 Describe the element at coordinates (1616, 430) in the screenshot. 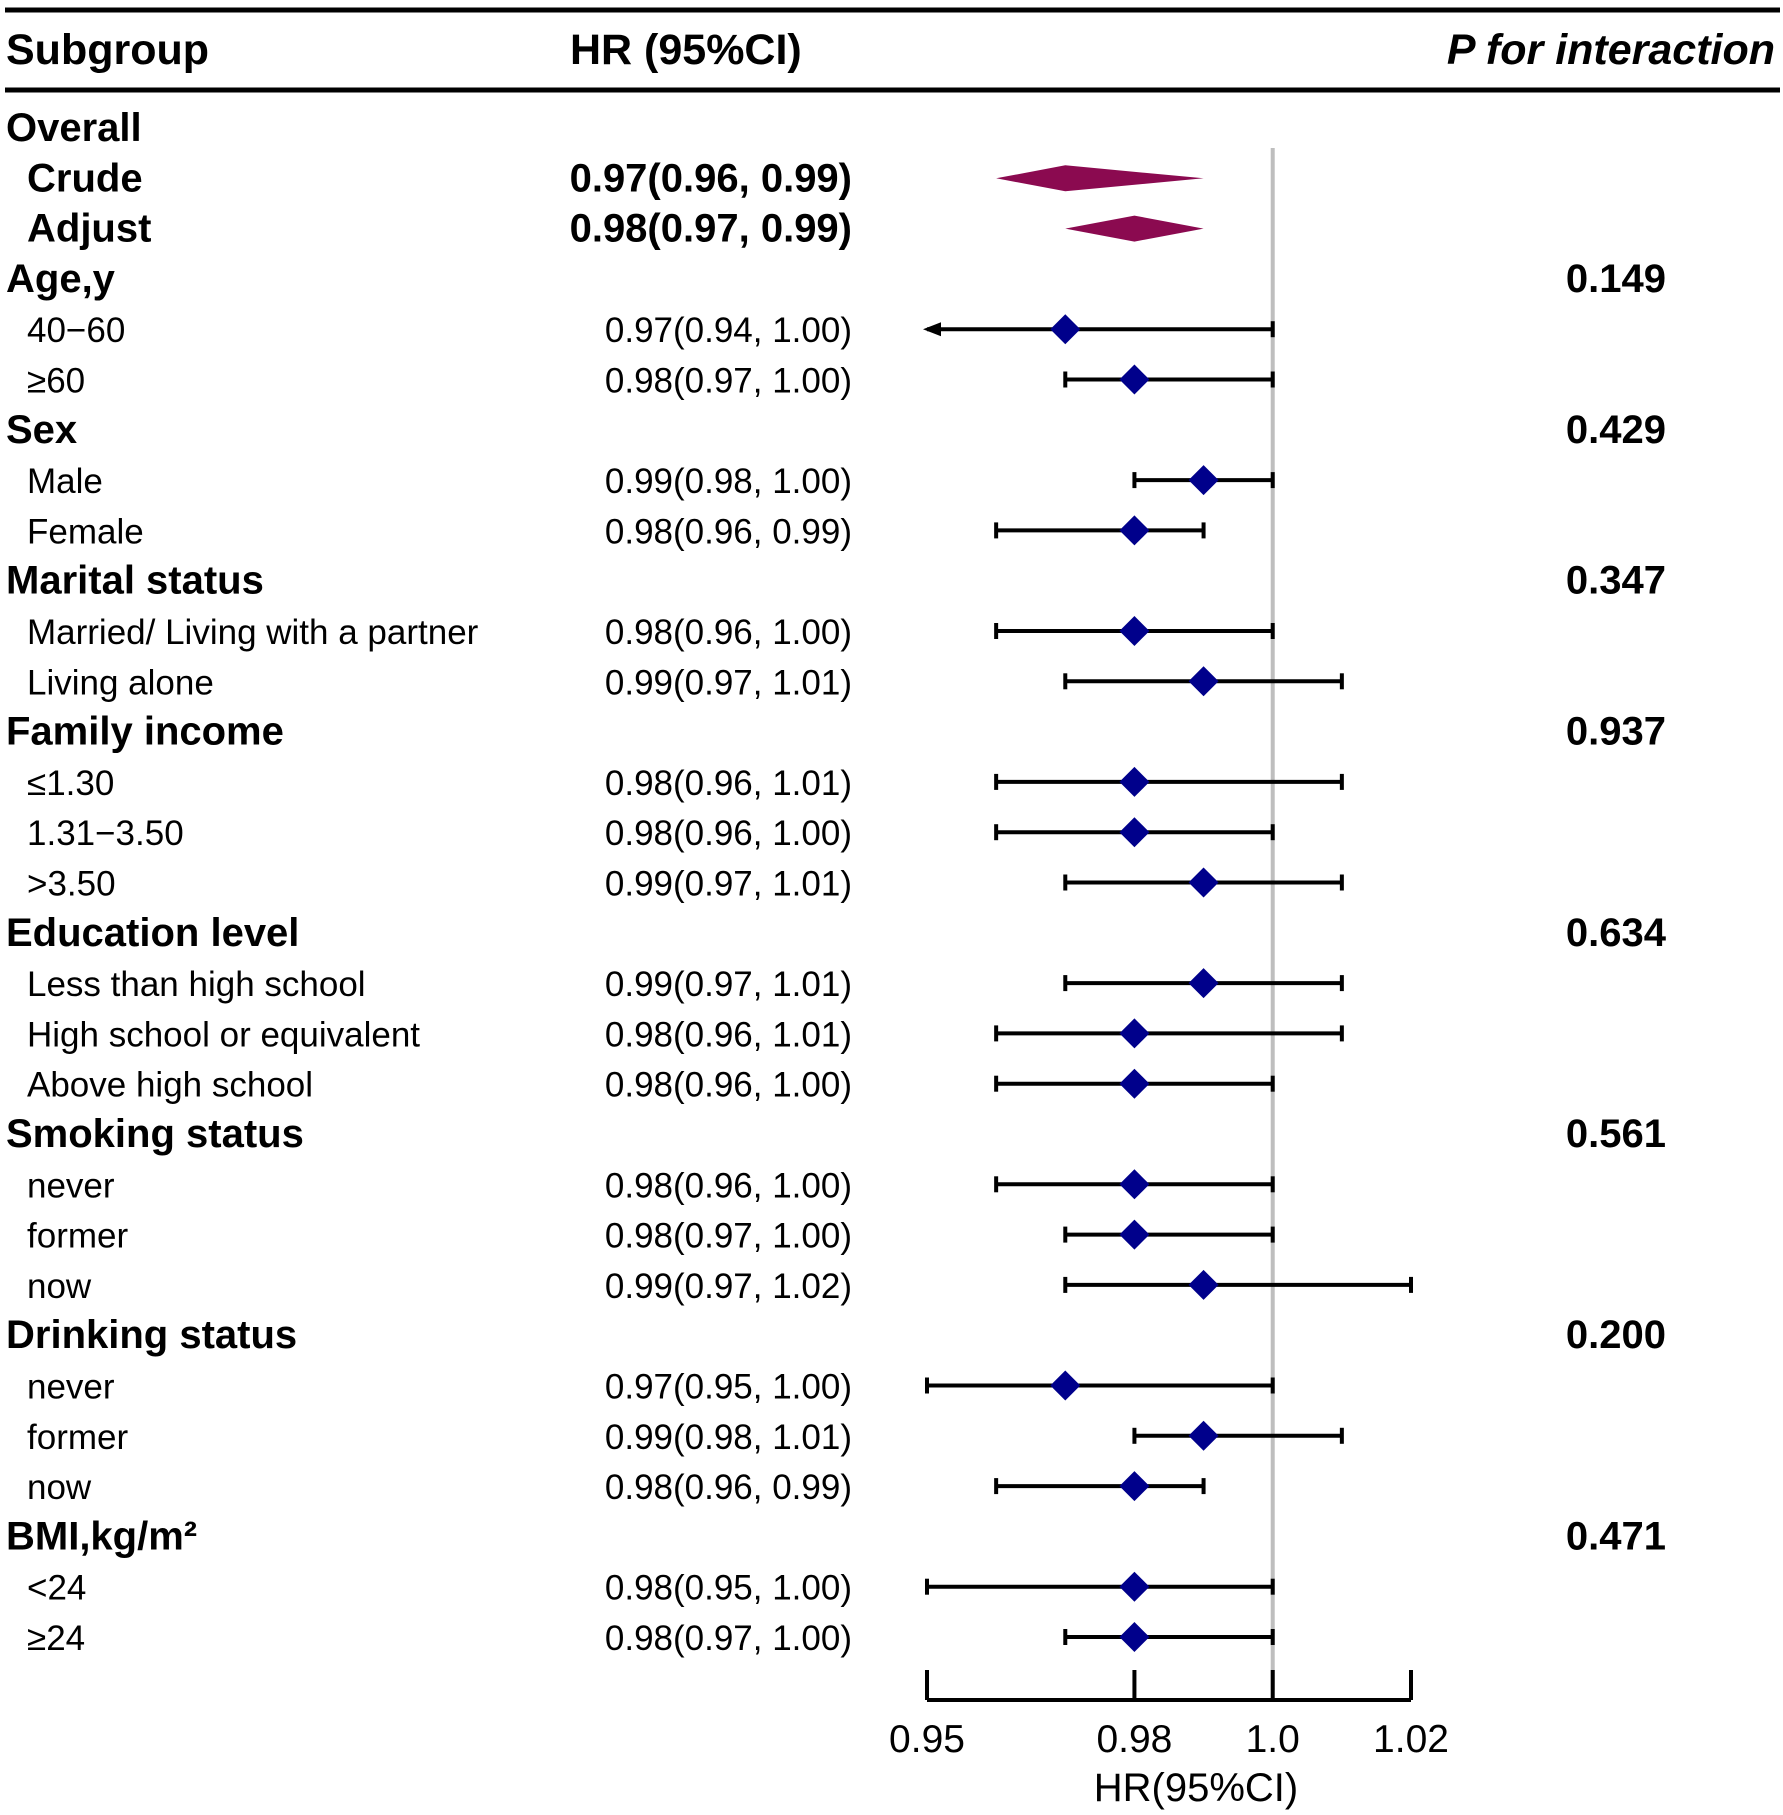

I see `p-interaction-value: 0.429` at that location.